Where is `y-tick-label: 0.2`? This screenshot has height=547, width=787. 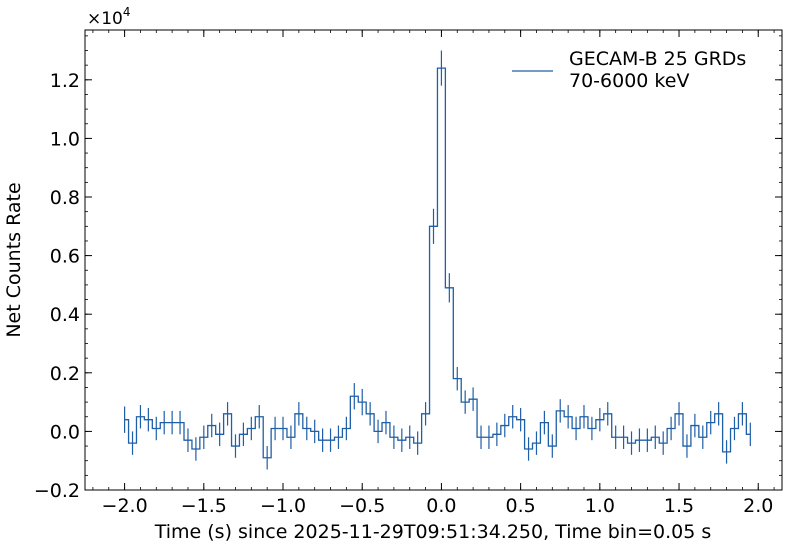
y-tick-label: 0.2 is located at coordinates (65, 374).